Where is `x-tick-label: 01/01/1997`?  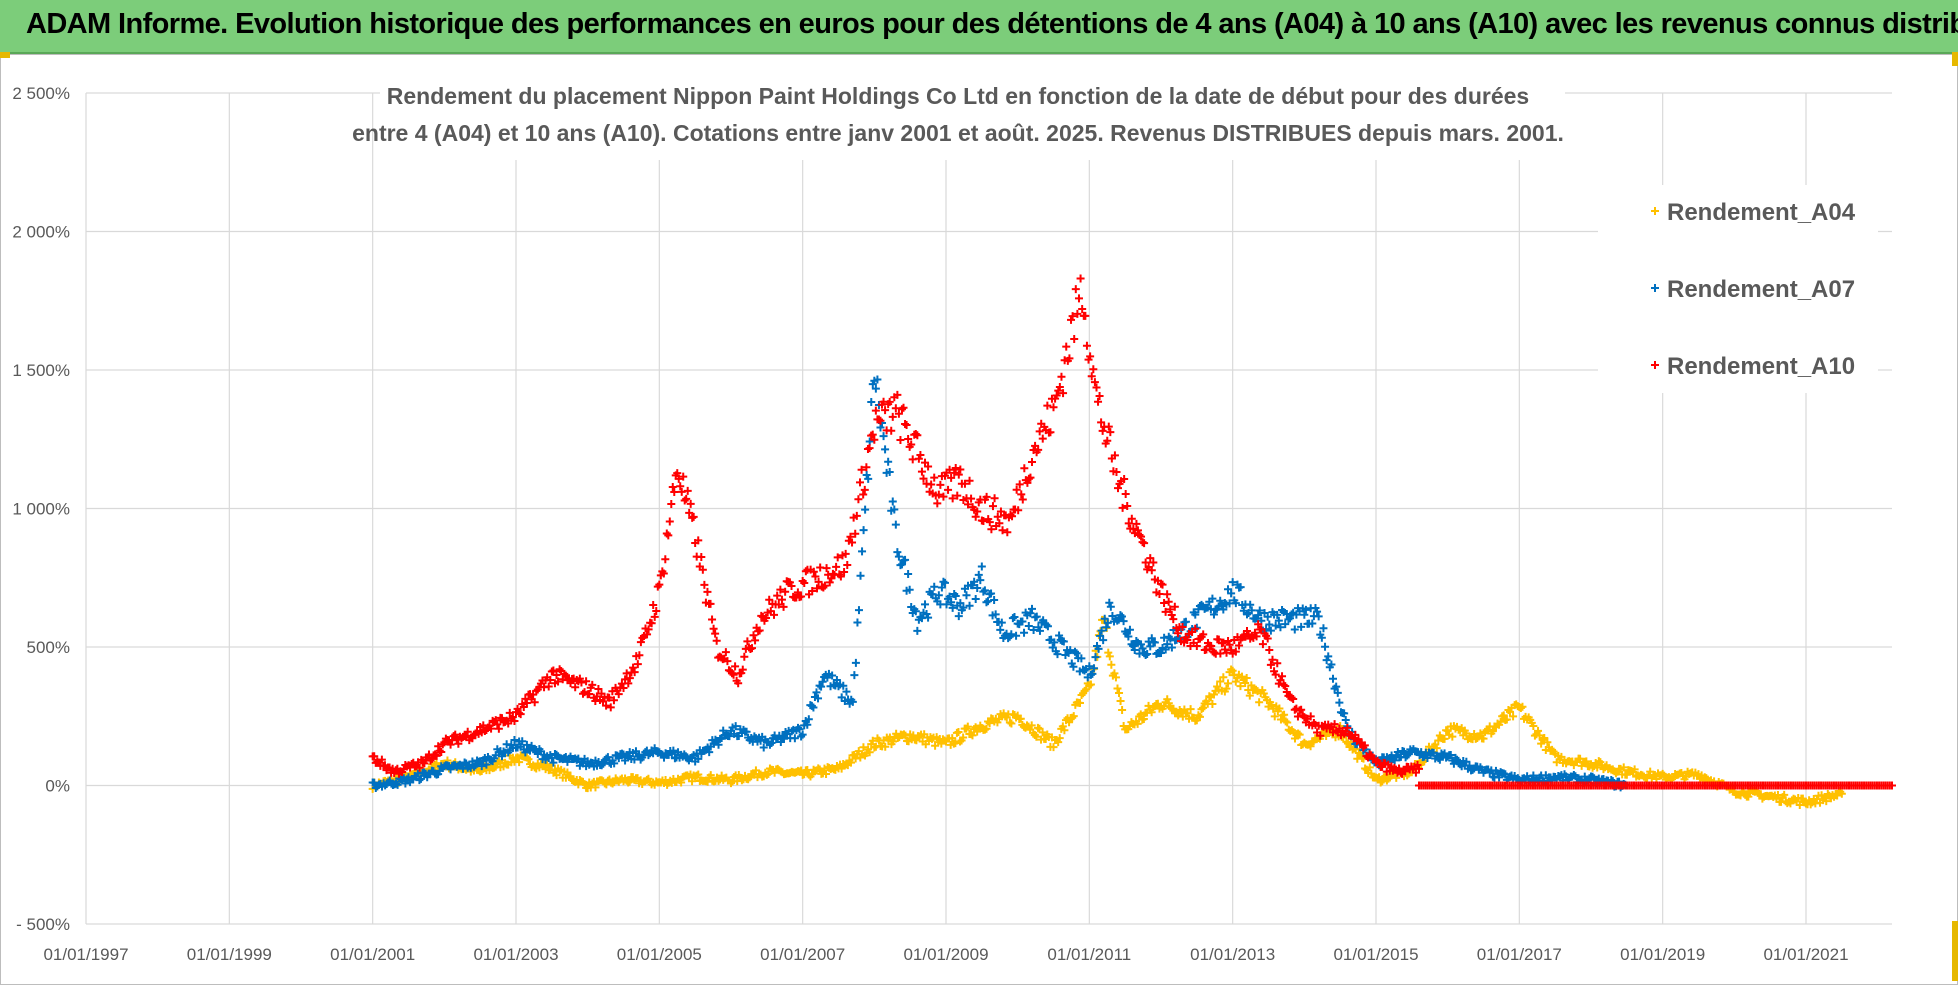 x-tick-label: 01/01/1997 is located at coordinates (85, 954).